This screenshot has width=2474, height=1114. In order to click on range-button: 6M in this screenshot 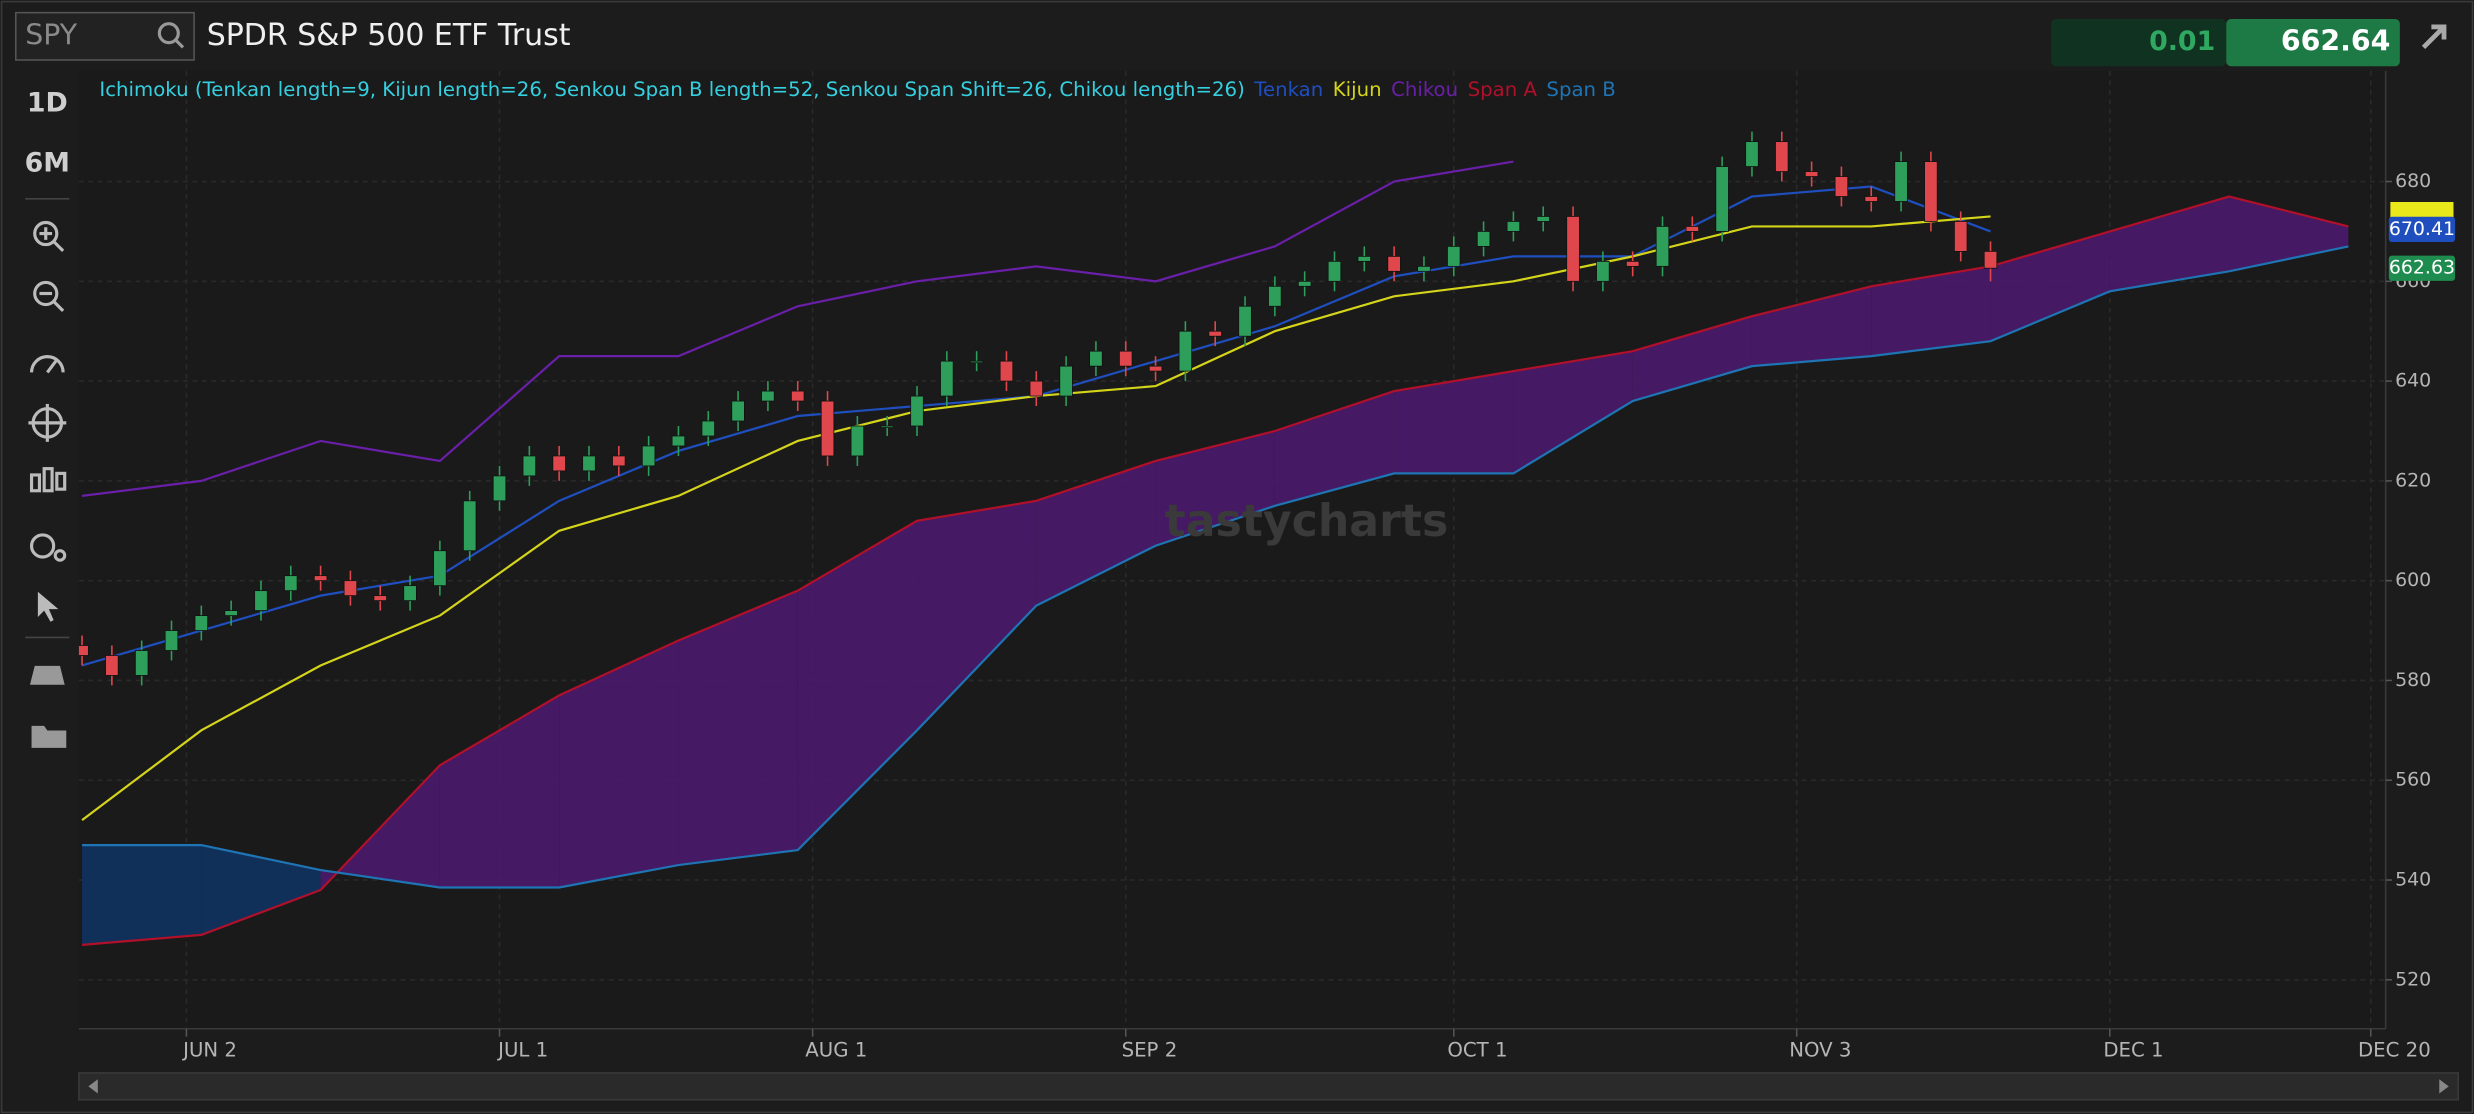, I will do `click(47, 163)`.